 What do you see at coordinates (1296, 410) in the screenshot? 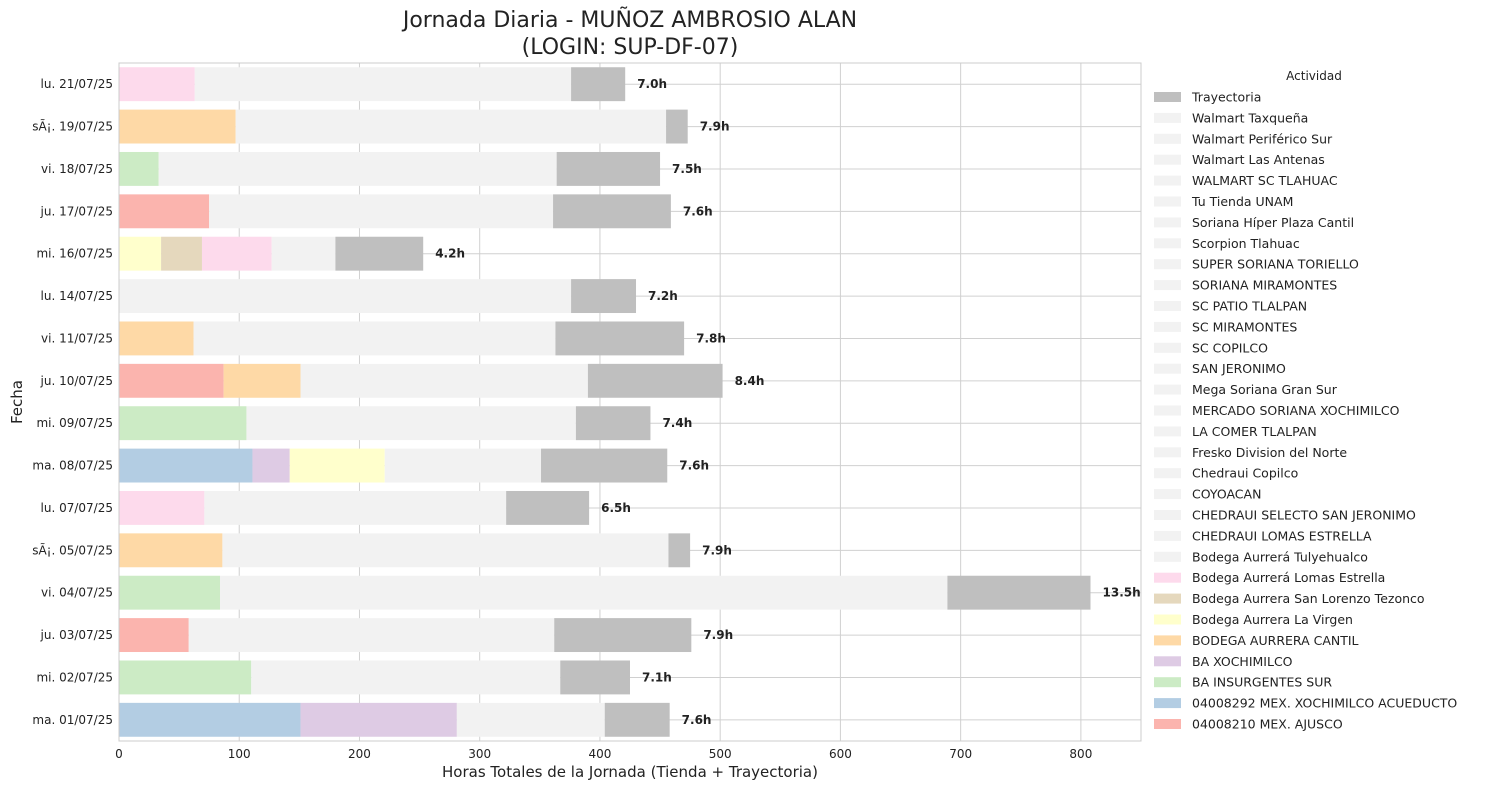
I see `legend-entry-label: MERCADO SORIANA XOCHIMILCO` at bounding box center [1296, 410].